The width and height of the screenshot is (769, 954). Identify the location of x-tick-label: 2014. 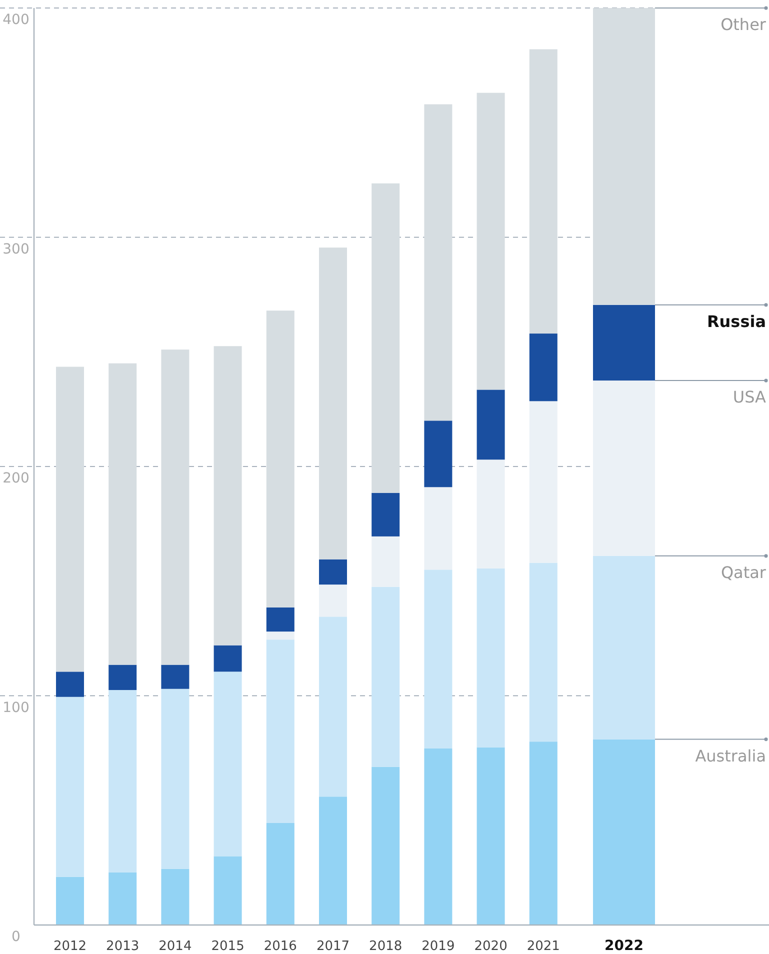
(175, 946).